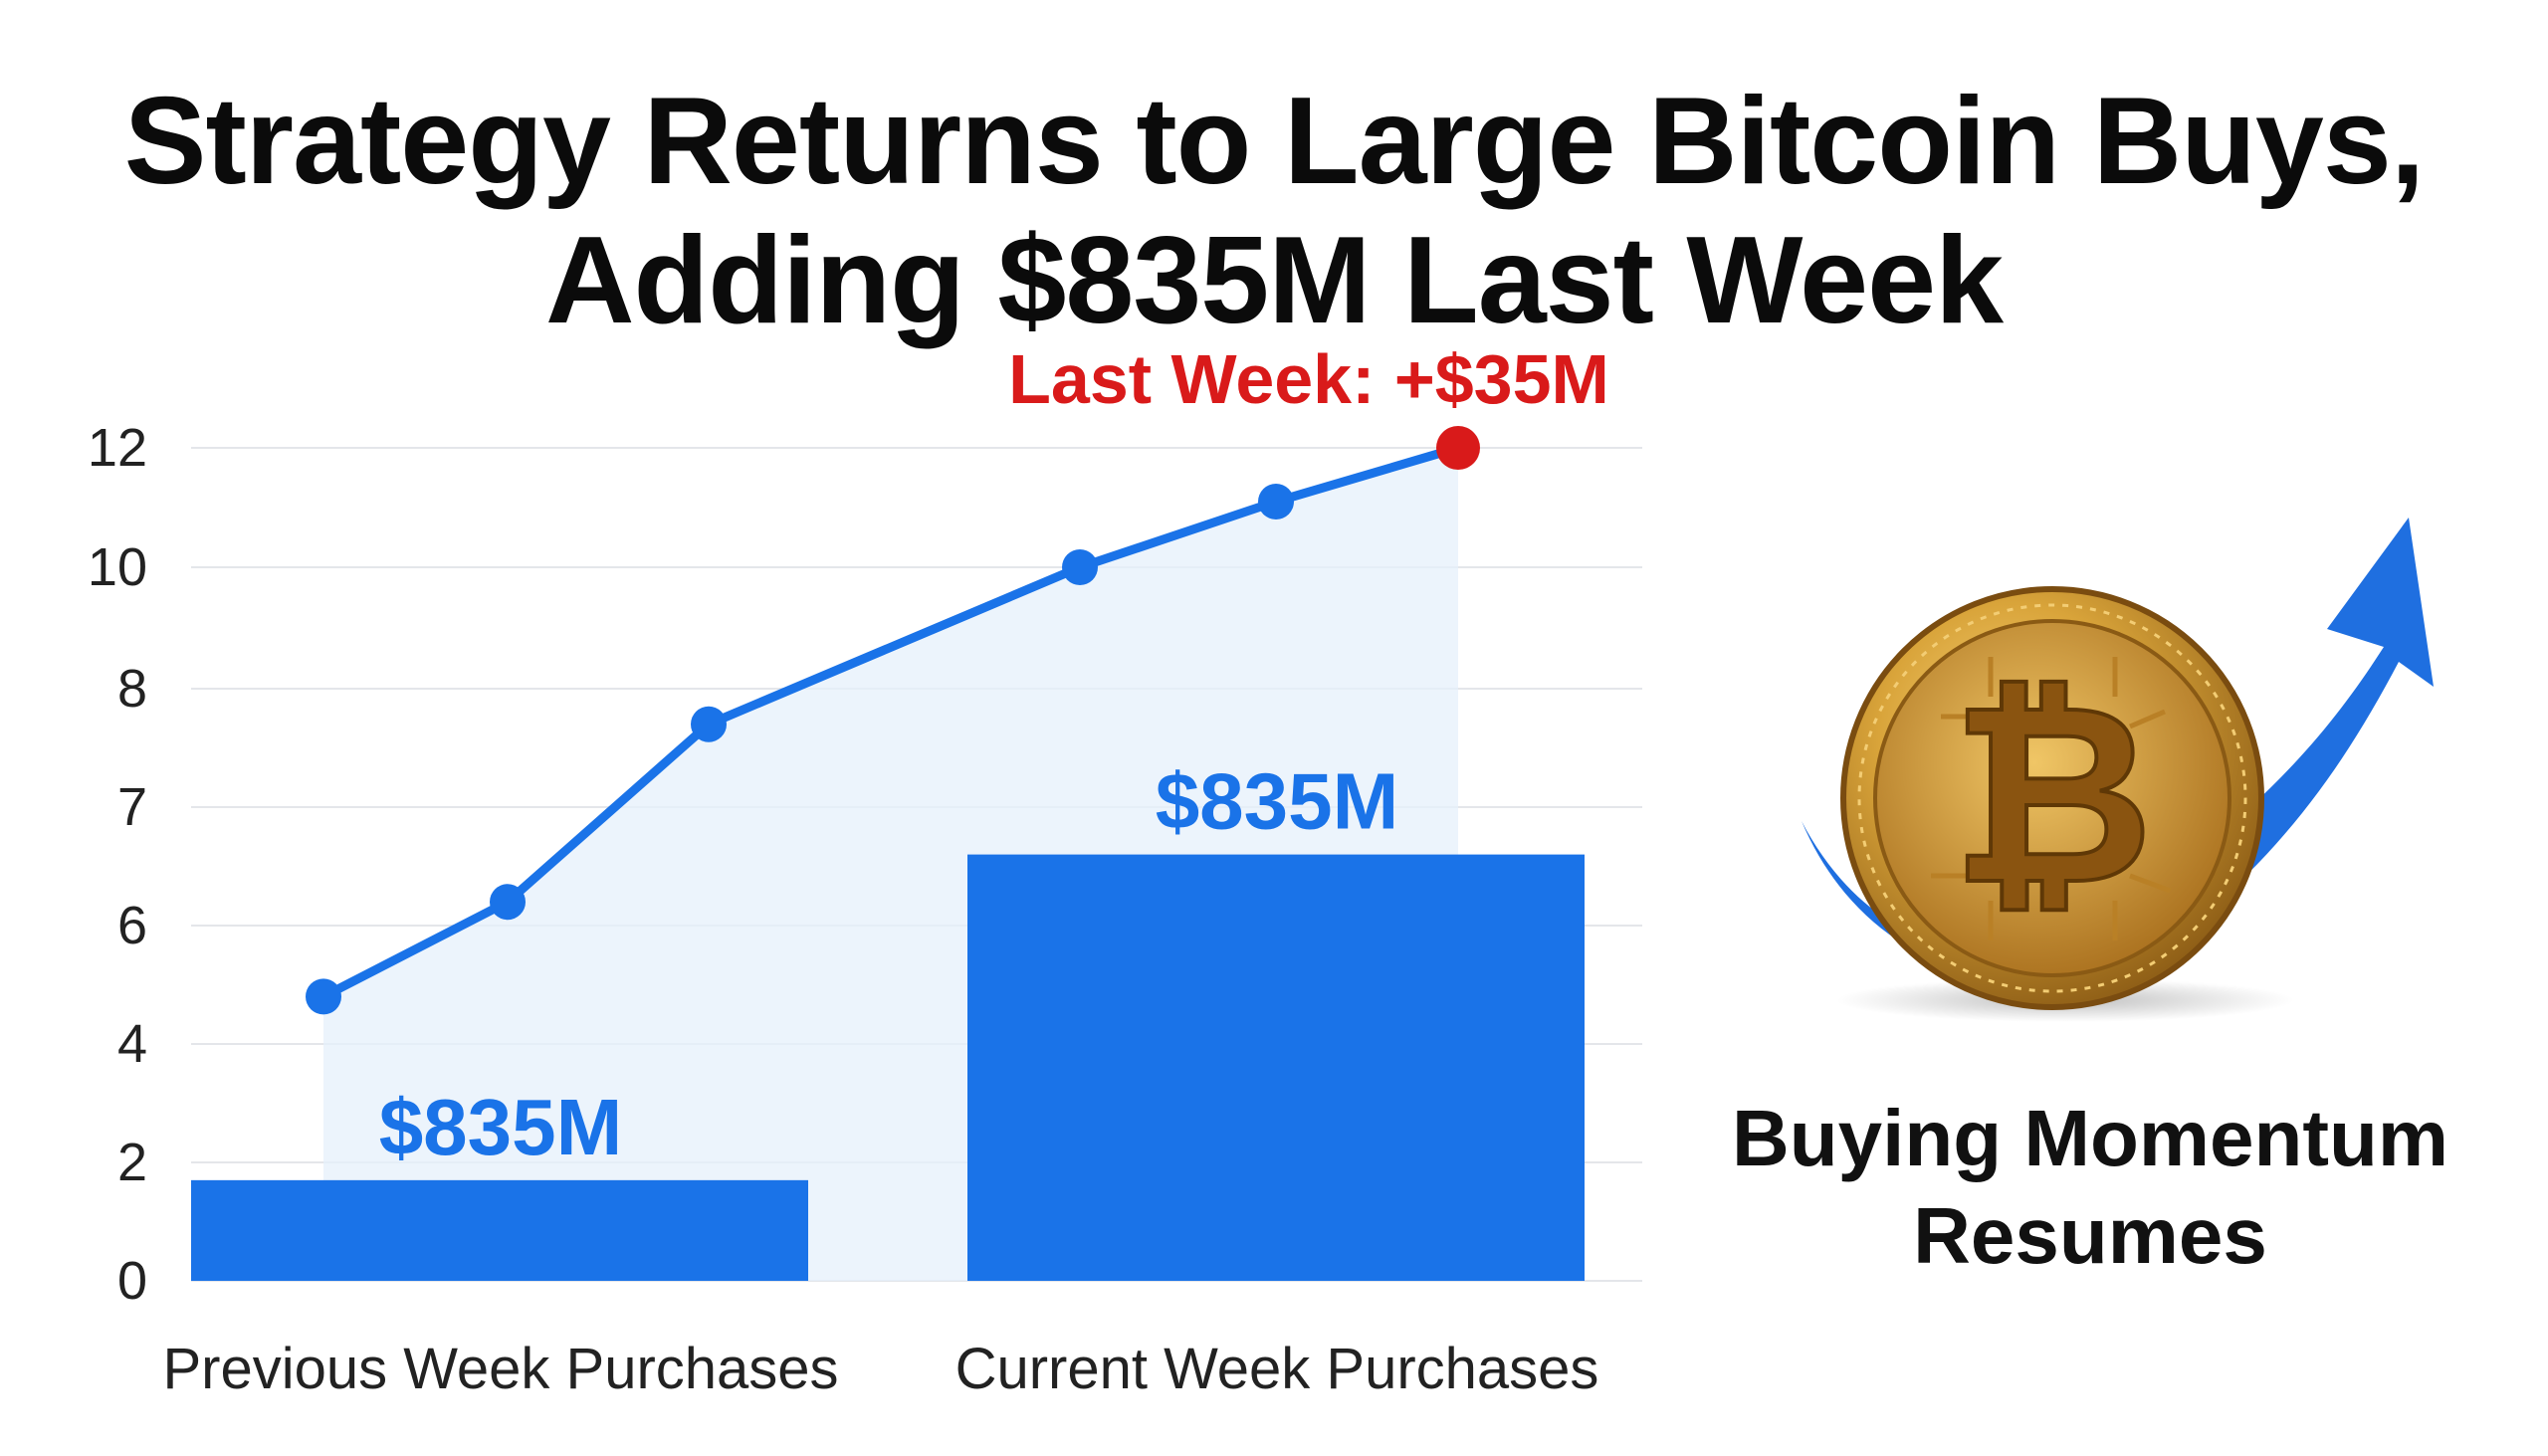  What do you see at coordinates (117, 448) in the screenshot?
I see `y-tick-label: 12` at bounding box center [117, 448].